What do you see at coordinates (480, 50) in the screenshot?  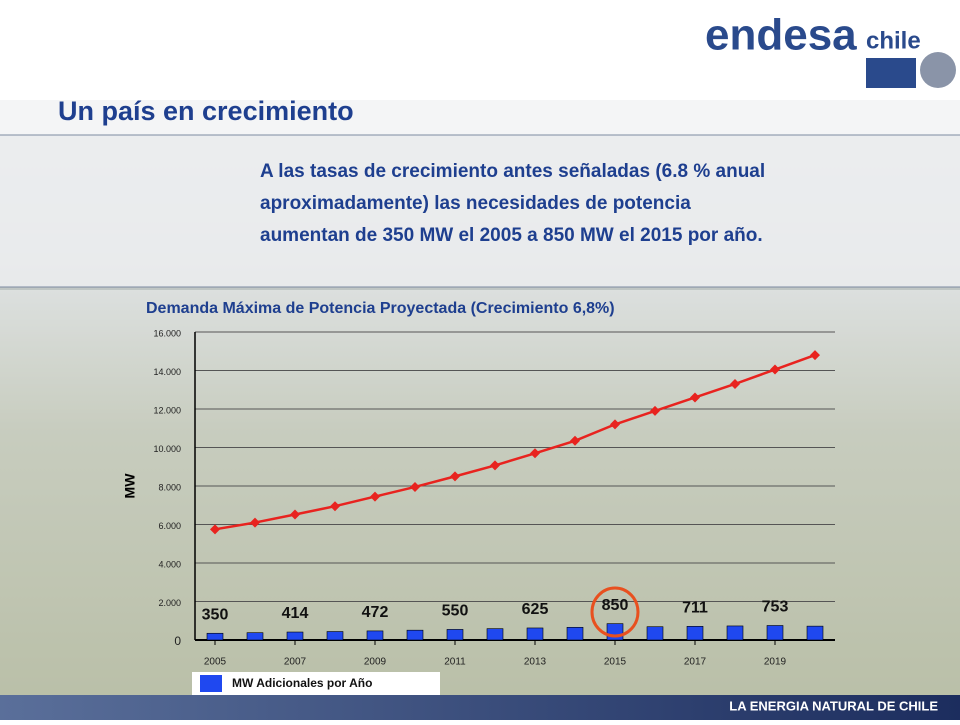 I see `header` at bounding box center [480, 50].